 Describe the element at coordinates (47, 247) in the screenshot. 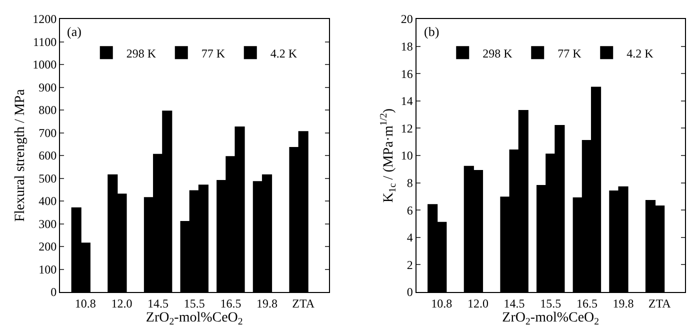

I see `y-tick-label: 200` at that location.